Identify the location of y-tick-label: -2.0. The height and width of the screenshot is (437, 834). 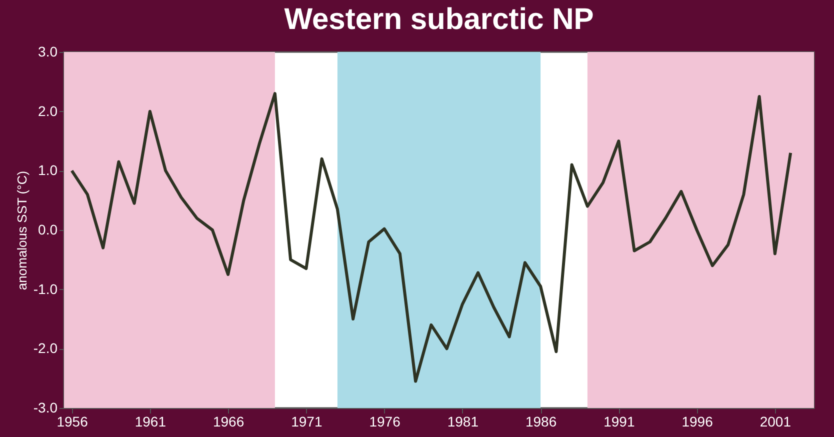
(45, 348).